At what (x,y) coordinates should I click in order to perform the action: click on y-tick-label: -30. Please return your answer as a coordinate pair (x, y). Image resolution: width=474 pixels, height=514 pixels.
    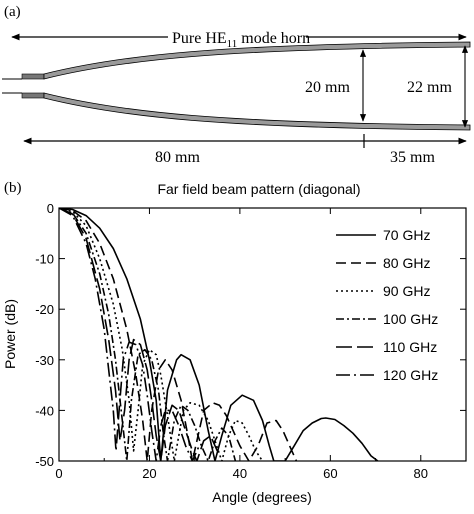
    Looking at the image, I should click on (44, 360).